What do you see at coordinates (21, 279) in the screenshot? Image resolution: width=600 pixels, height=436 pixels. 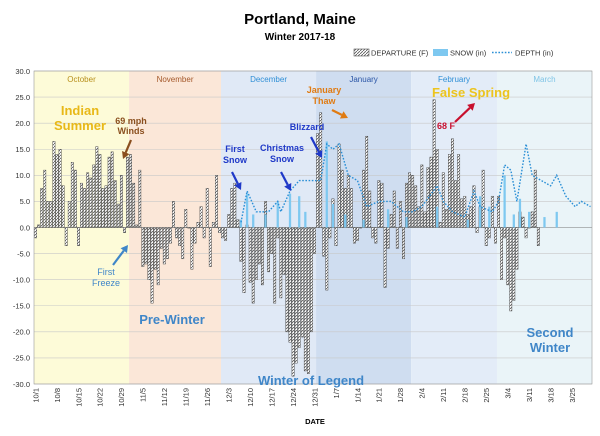 I see `y-tick-label: -10.0` at bounding box center [21, 279].